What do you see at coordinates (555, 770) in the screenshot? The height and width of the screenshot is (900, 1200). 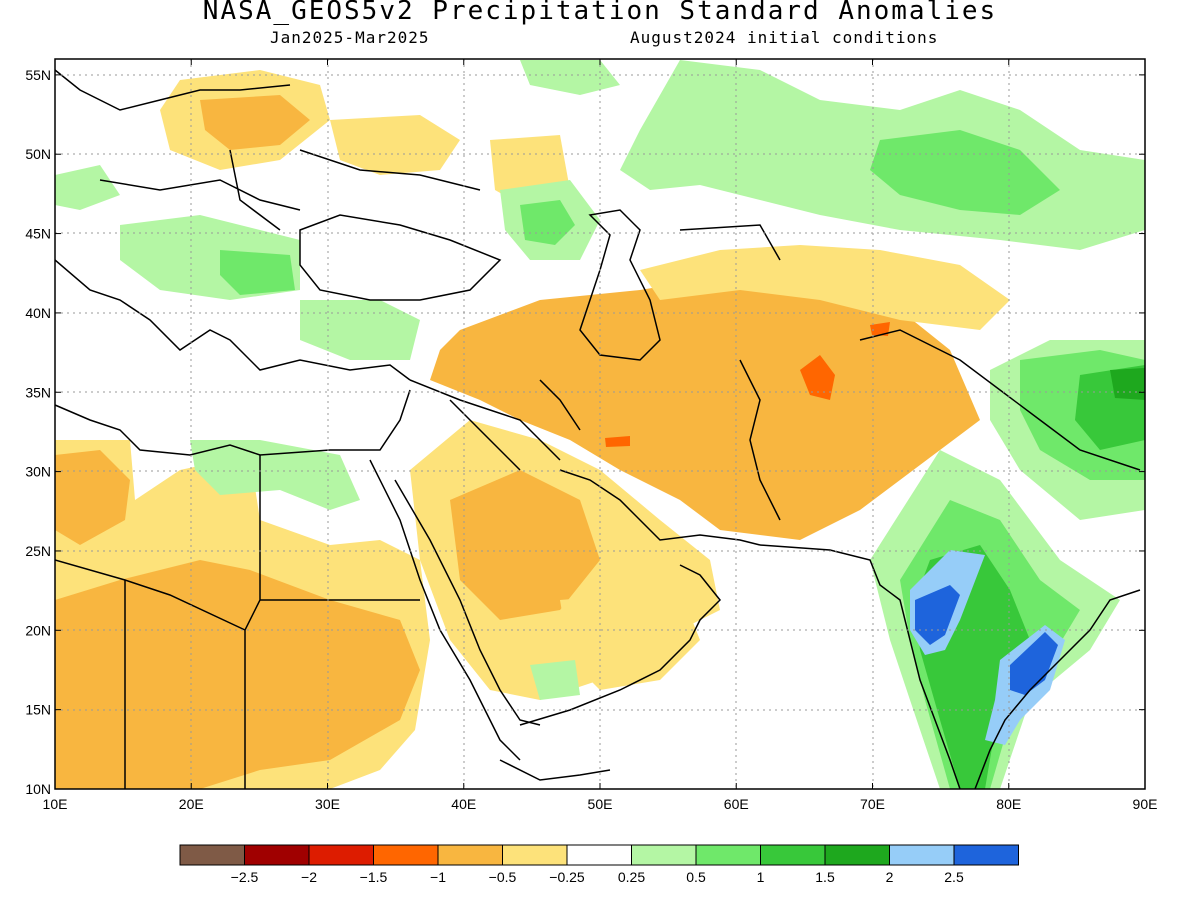 I see `somalia-coast` at bounding box center [555, 770].